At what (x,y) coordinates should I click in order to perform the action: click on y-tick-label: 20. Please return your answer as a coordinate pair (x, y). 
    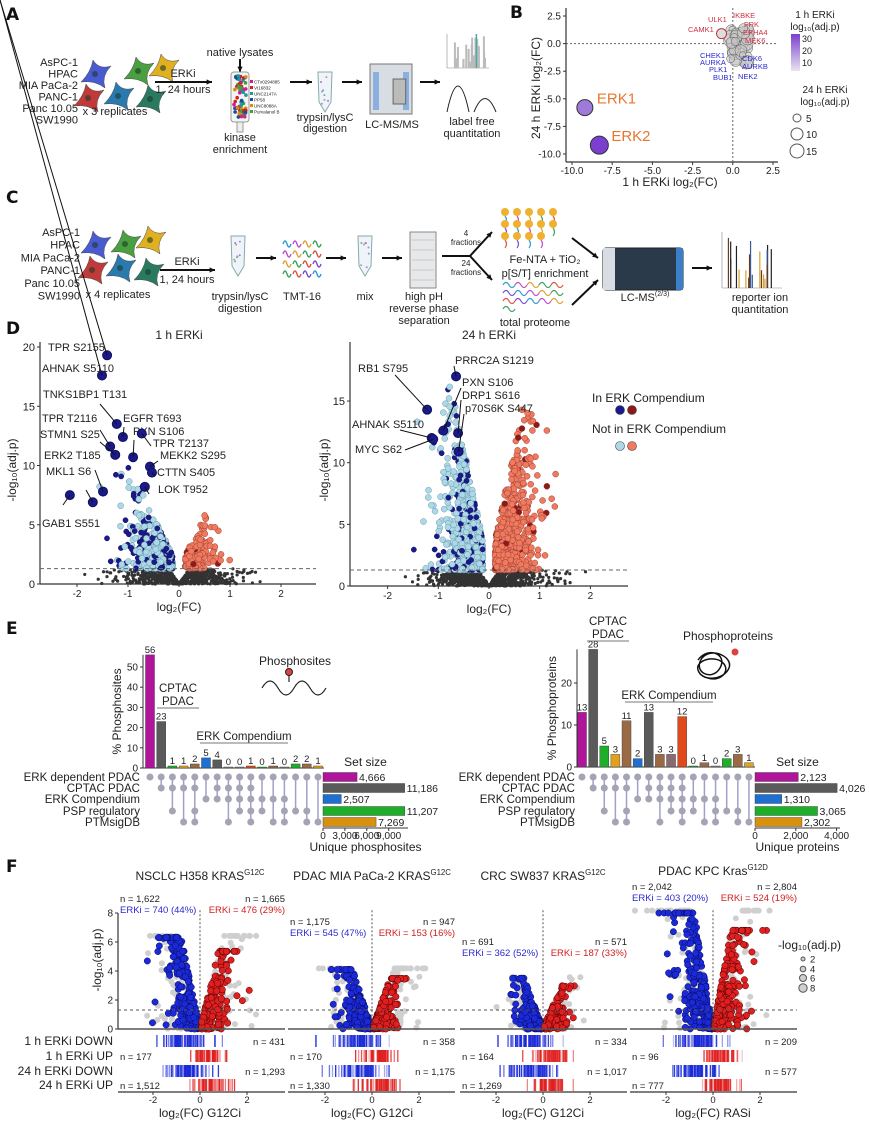
    Looking at the image, I should click on (567, 684).